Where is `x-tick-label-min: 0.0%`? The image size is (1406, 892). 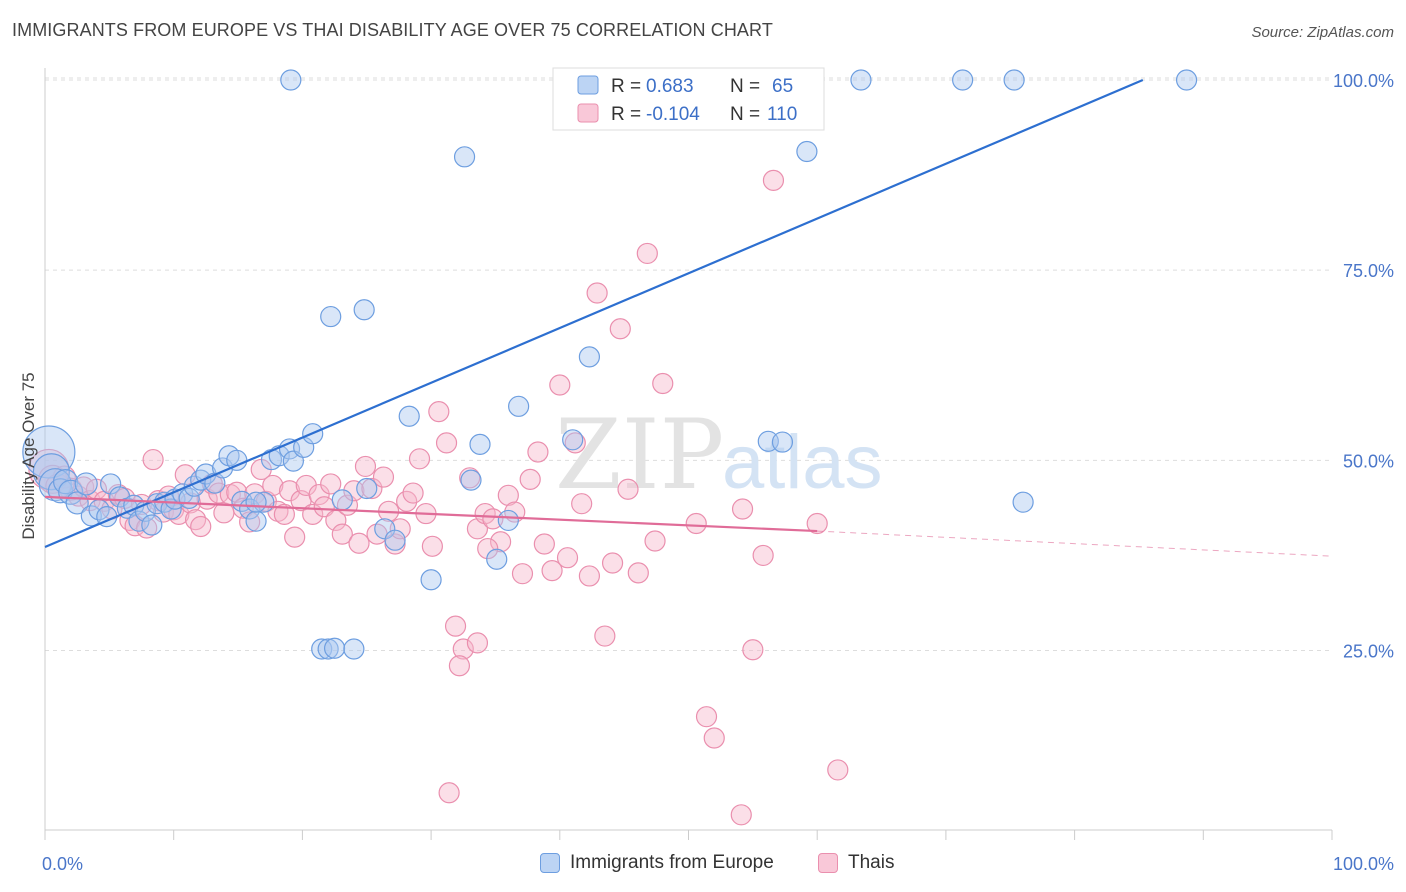 x-tick-label-min: 0.0% is located at coordinates (62, 864).